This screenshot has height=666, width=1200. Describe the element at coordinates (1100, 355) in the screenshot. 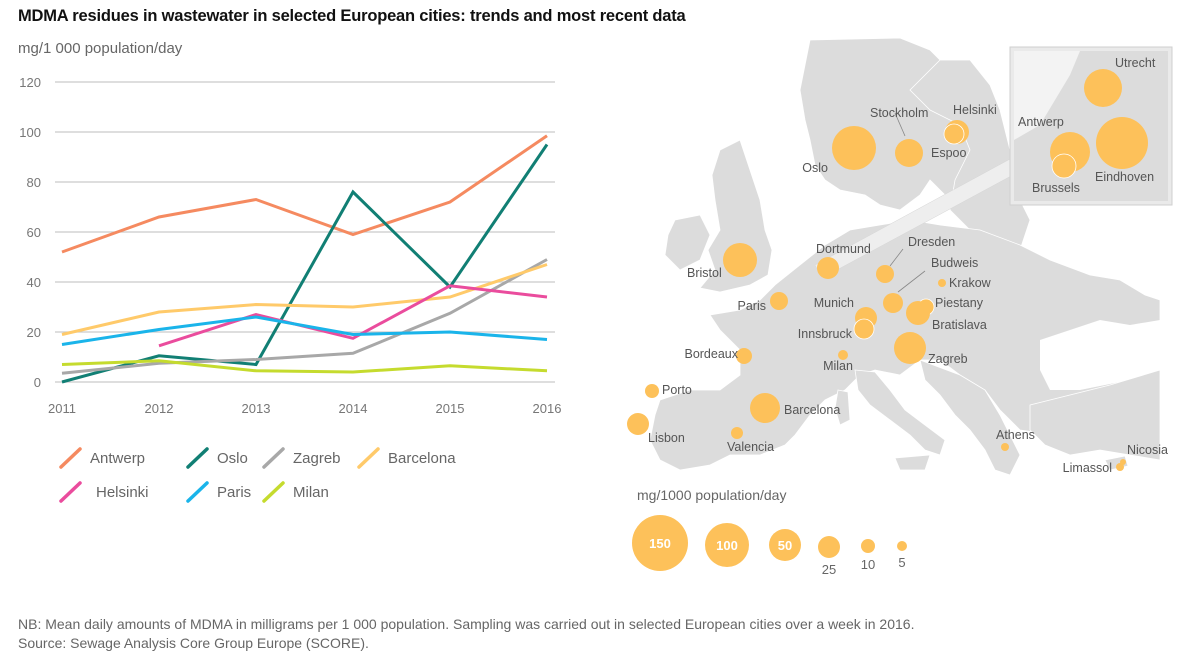

I see `black-sea` at that location.